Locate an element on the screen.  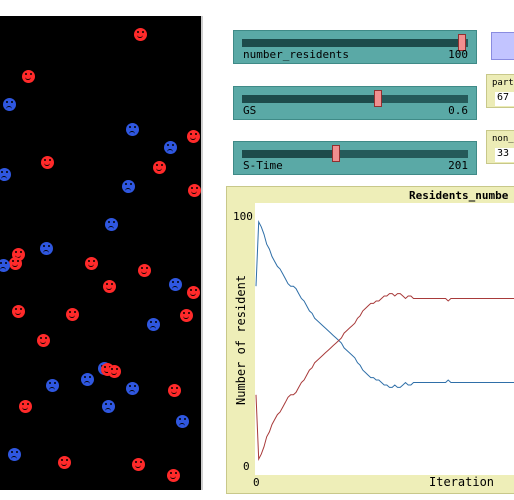
slider-label: number_residents is located at coordinates (296, 54).